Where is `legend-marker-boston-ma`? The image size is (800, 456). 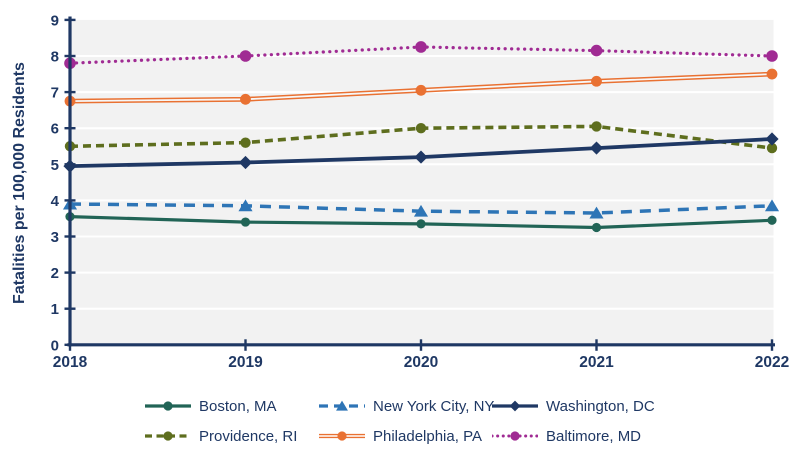 legend-marker-boston-ma is located at coordinates (168, 406).